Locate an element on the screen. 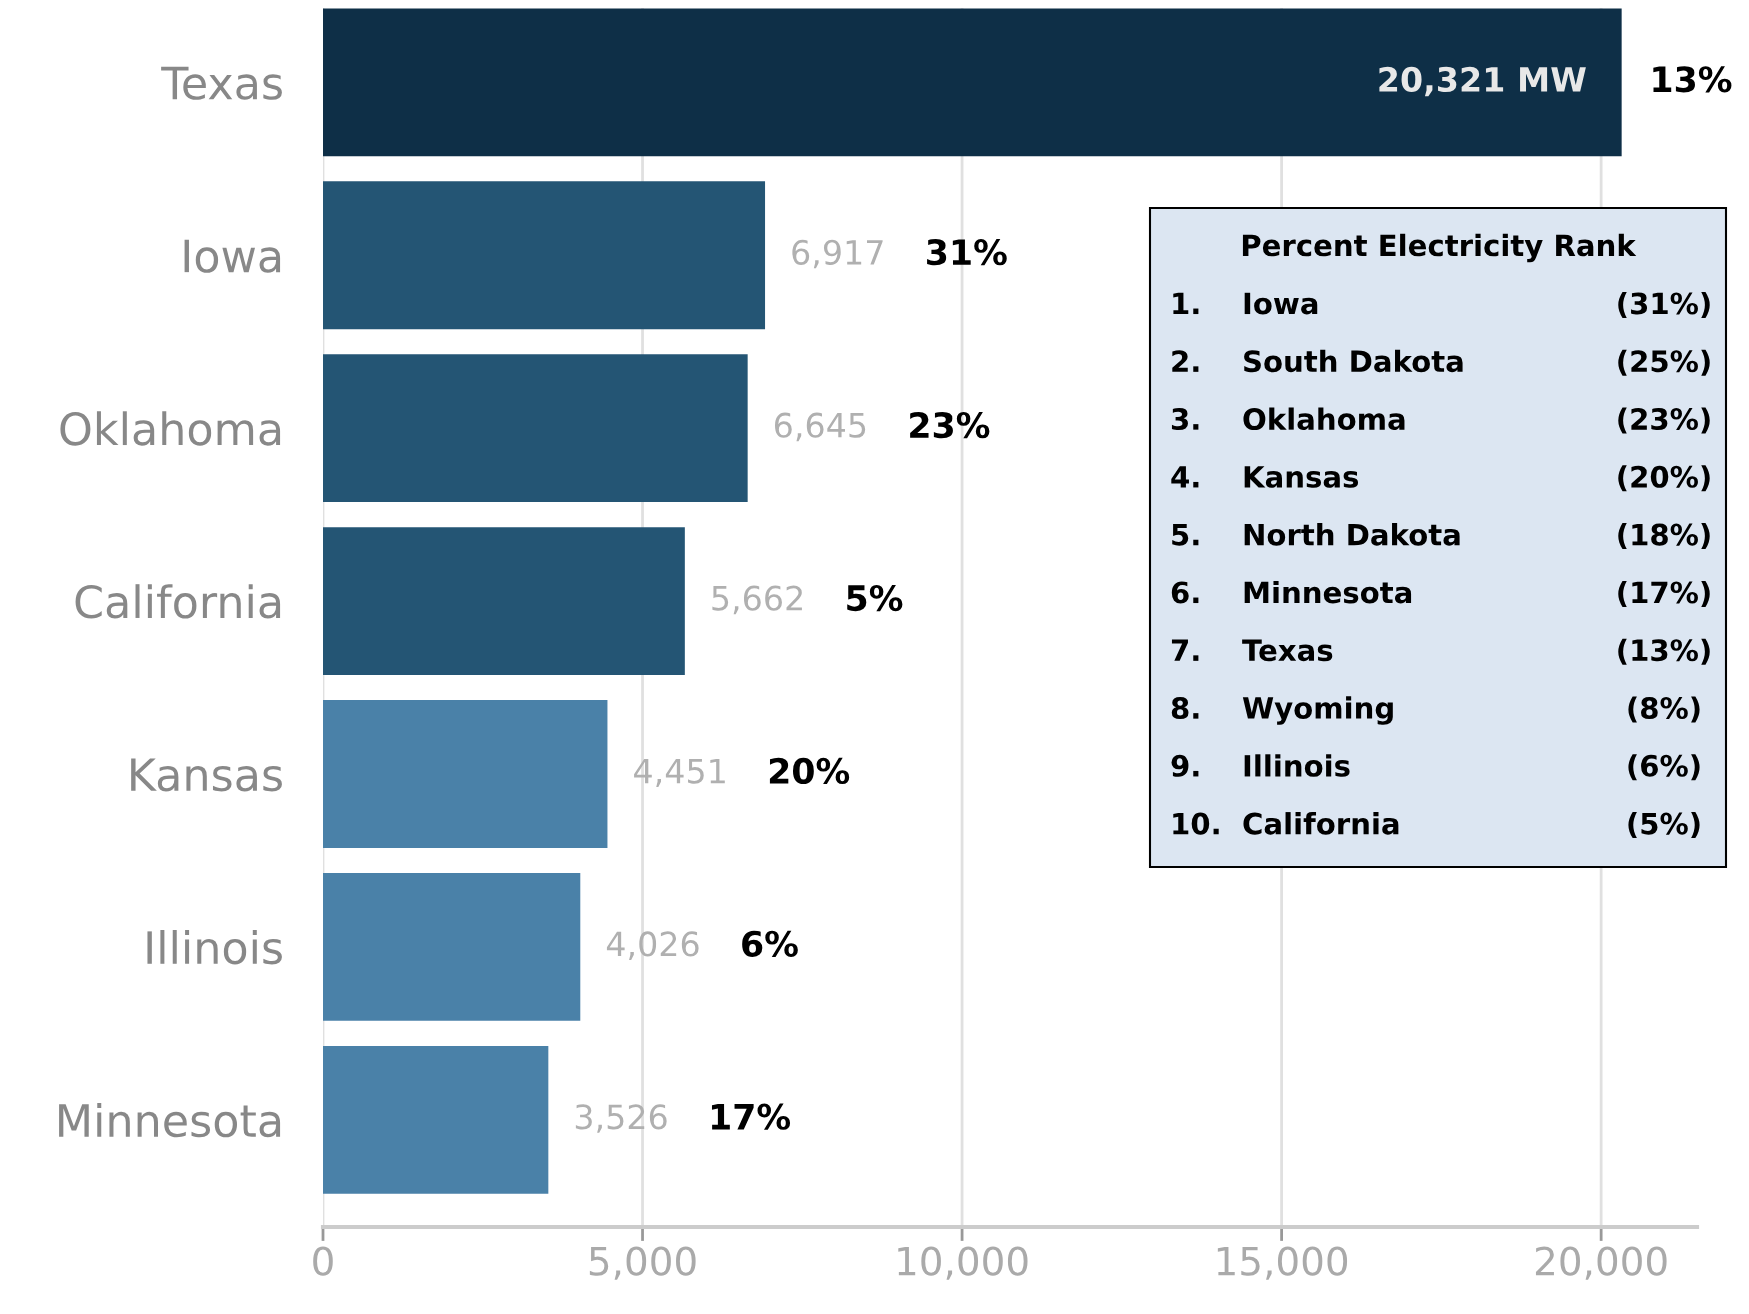  x-tick-label: 10,000 is located at coordinates (963, 1263).